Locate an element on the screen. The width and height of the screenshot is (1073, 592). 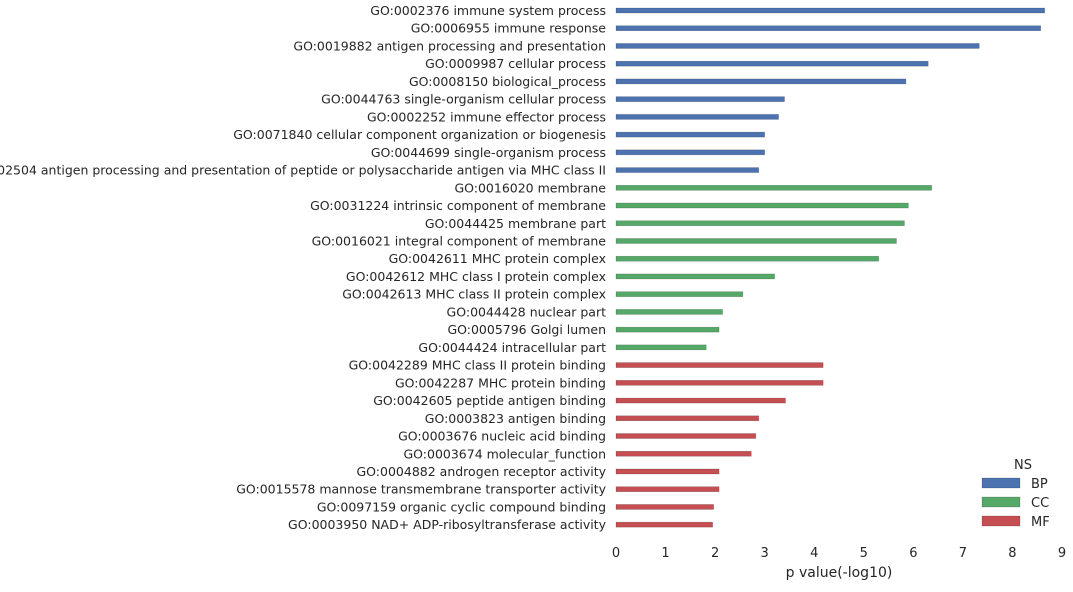
category-label: GO:0003676 nucleic acid binding is located at coordinates (502, 436).